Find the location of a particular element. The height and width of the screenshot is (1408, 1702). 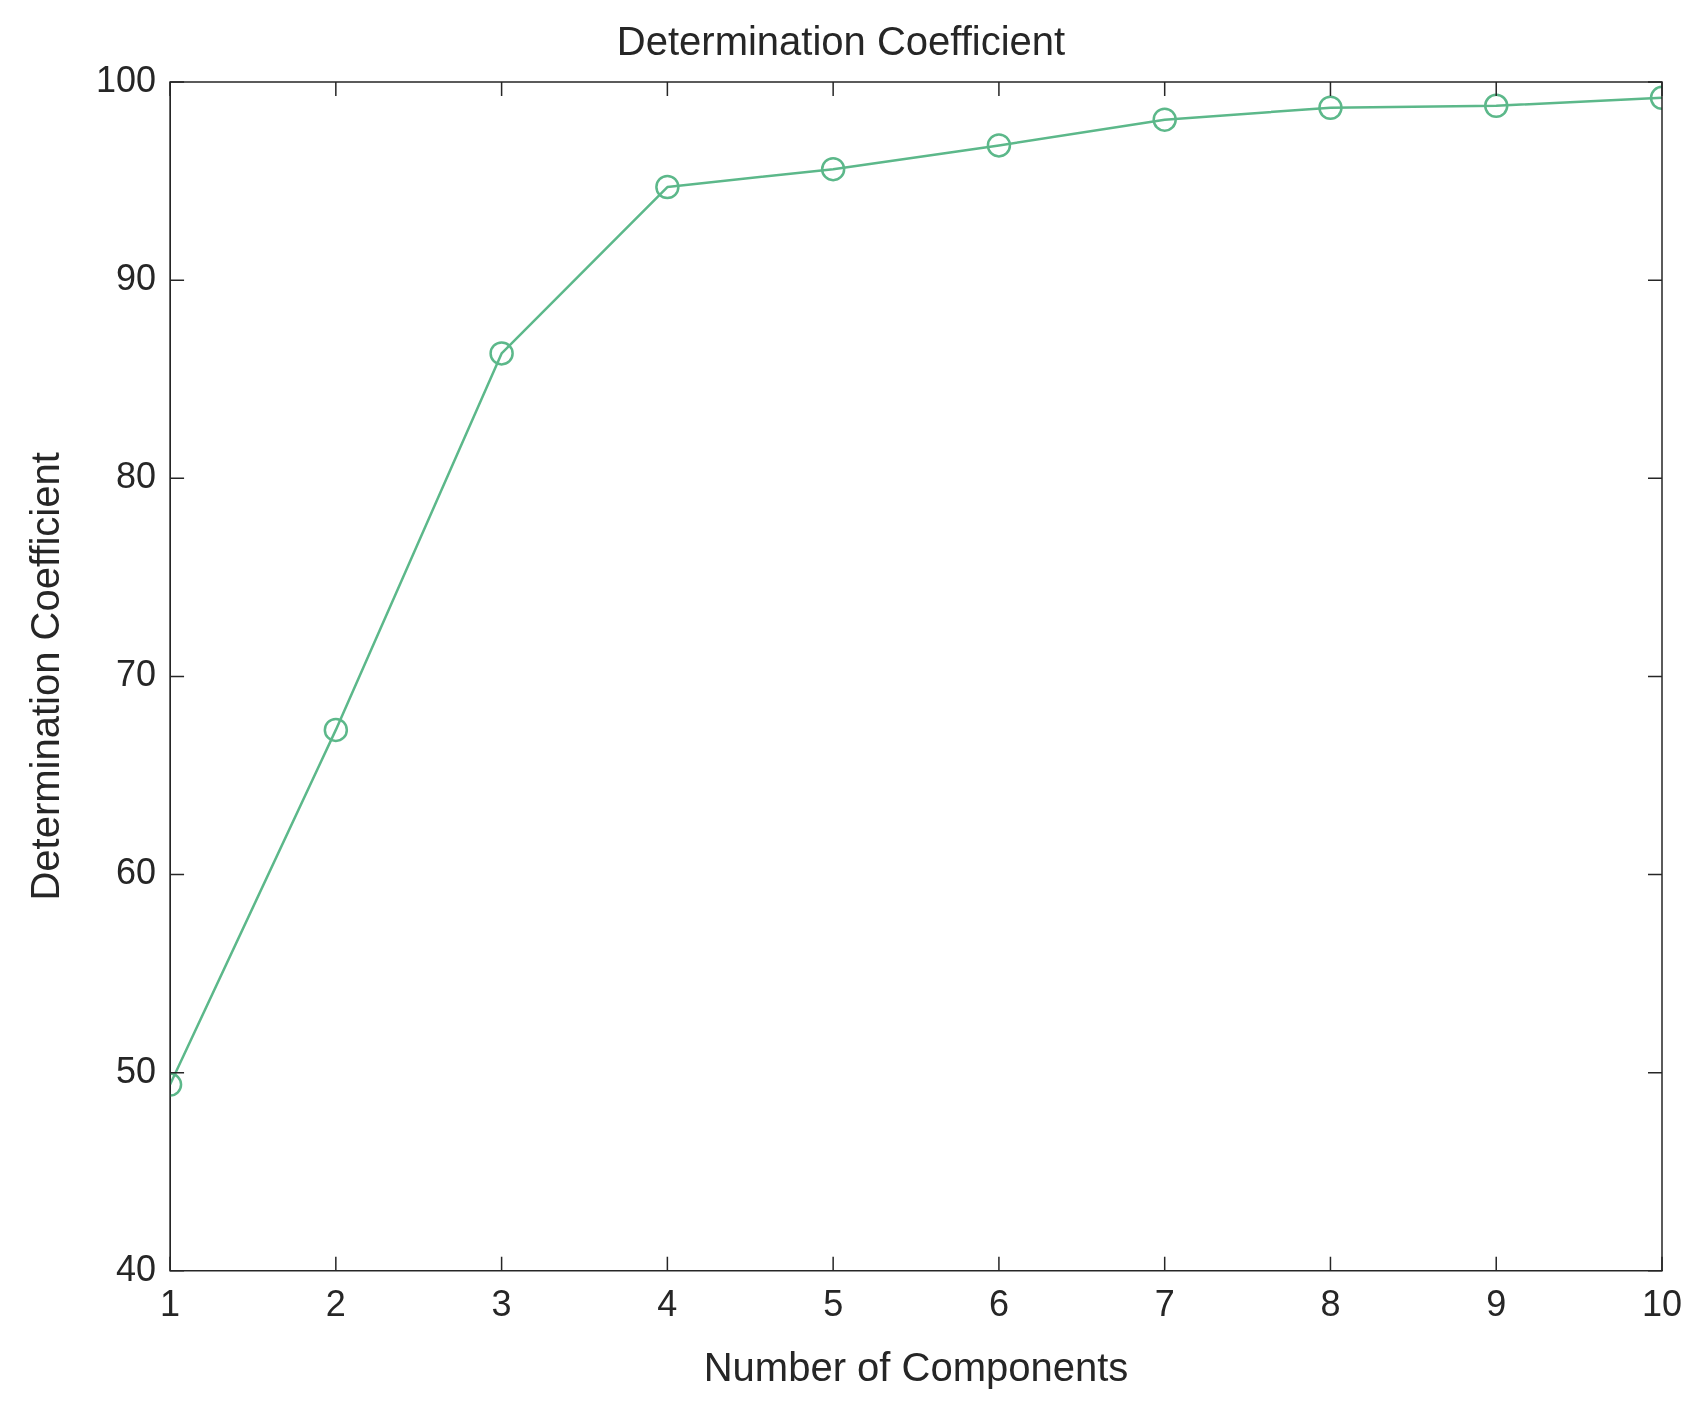

x-tick-label: 8 is located at coordinates (1330, 1304).